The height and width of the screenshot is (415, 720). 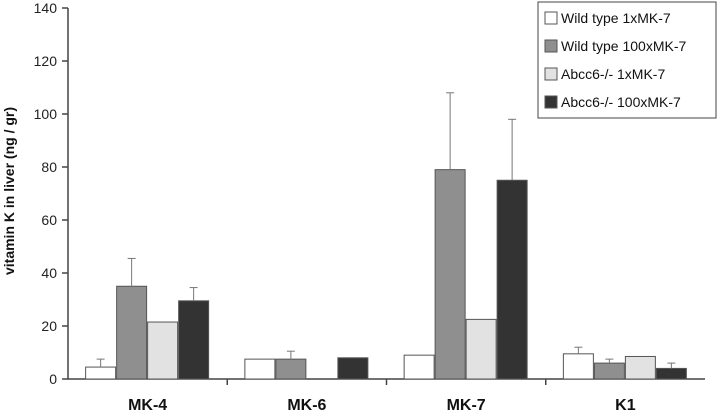 I want to click on y-tick-label: 80, so click(x=49, y=167).